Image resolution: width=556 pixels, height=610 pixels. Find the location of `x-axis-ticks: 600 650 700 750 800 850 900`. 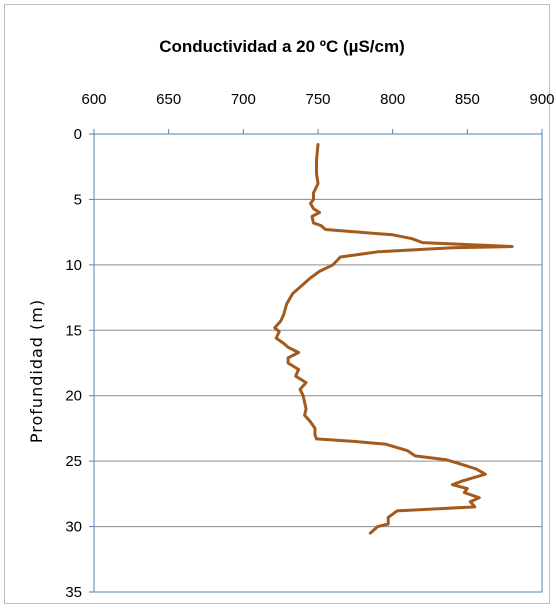

x-axis-ticks: 600 650 700 750 800 850 900 is located at coordinates (318, 112).